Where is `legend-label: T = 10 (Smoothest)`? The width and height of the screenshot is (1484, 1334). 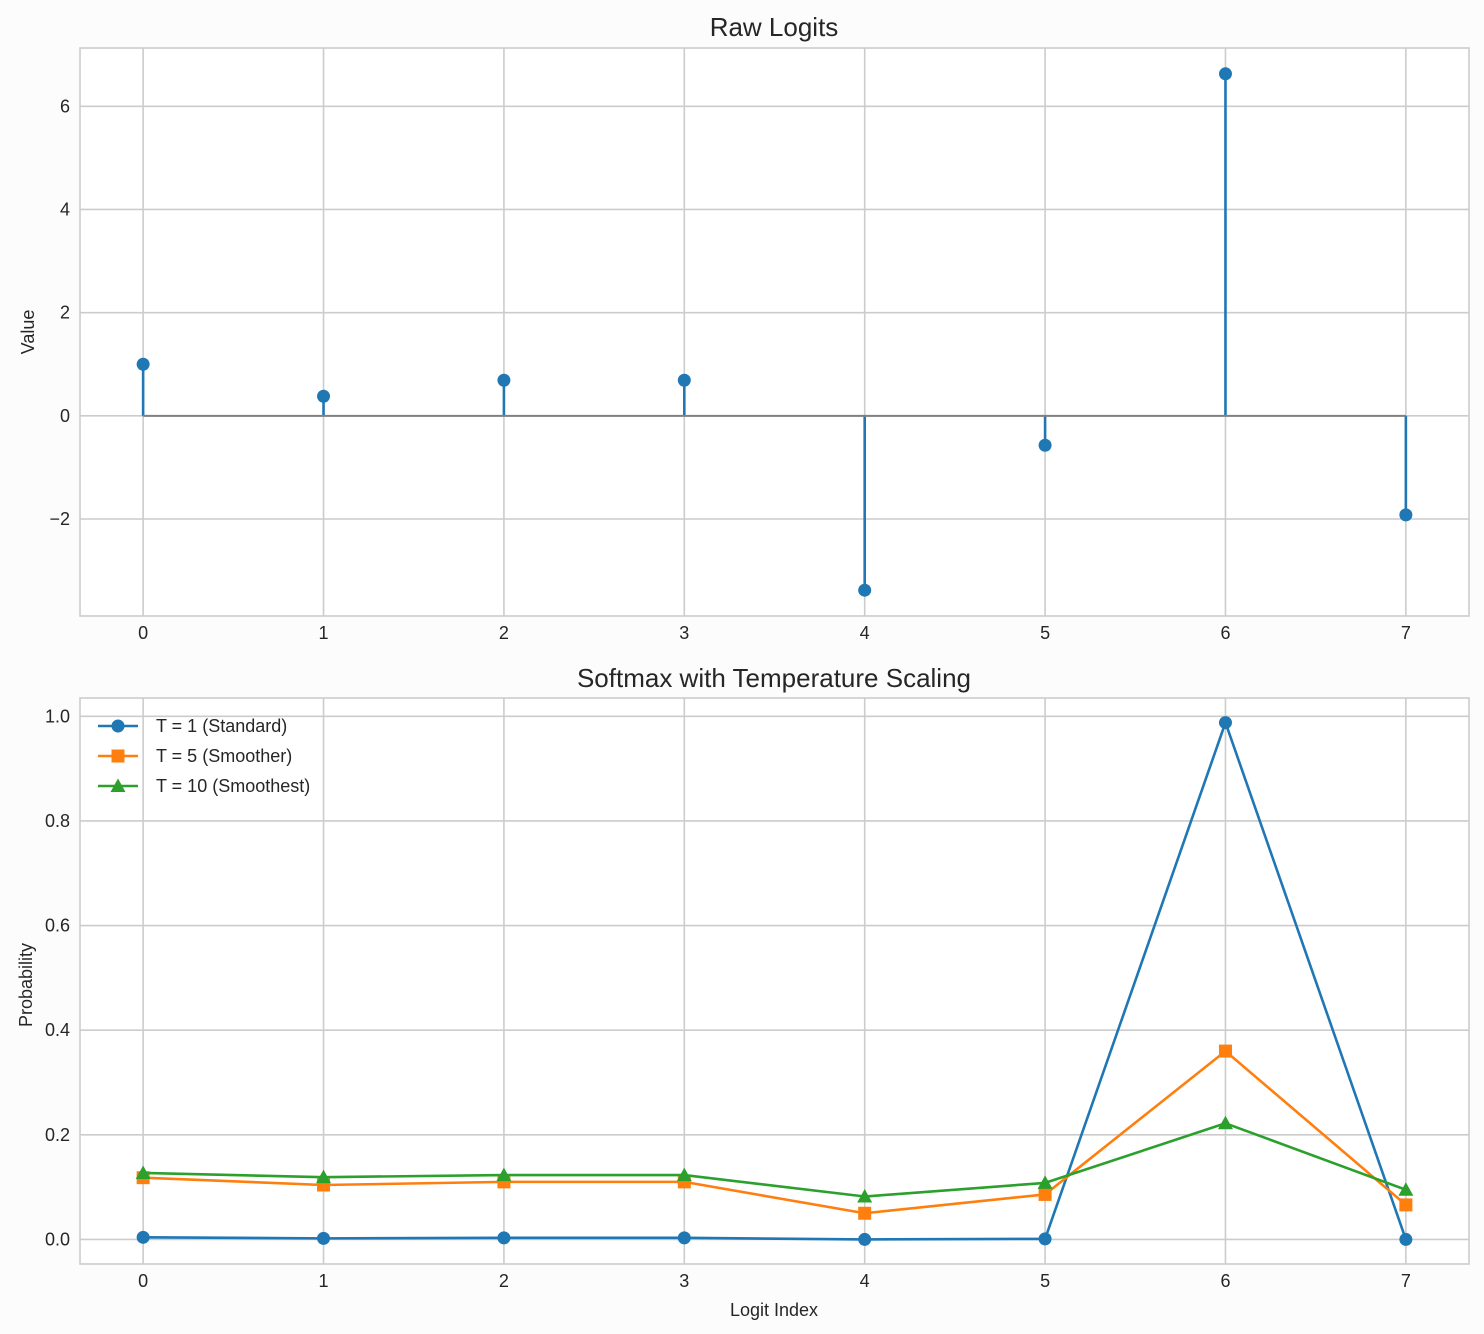 legend-label: T = 10 (Smoothest) is located at coordinates (233, 786).